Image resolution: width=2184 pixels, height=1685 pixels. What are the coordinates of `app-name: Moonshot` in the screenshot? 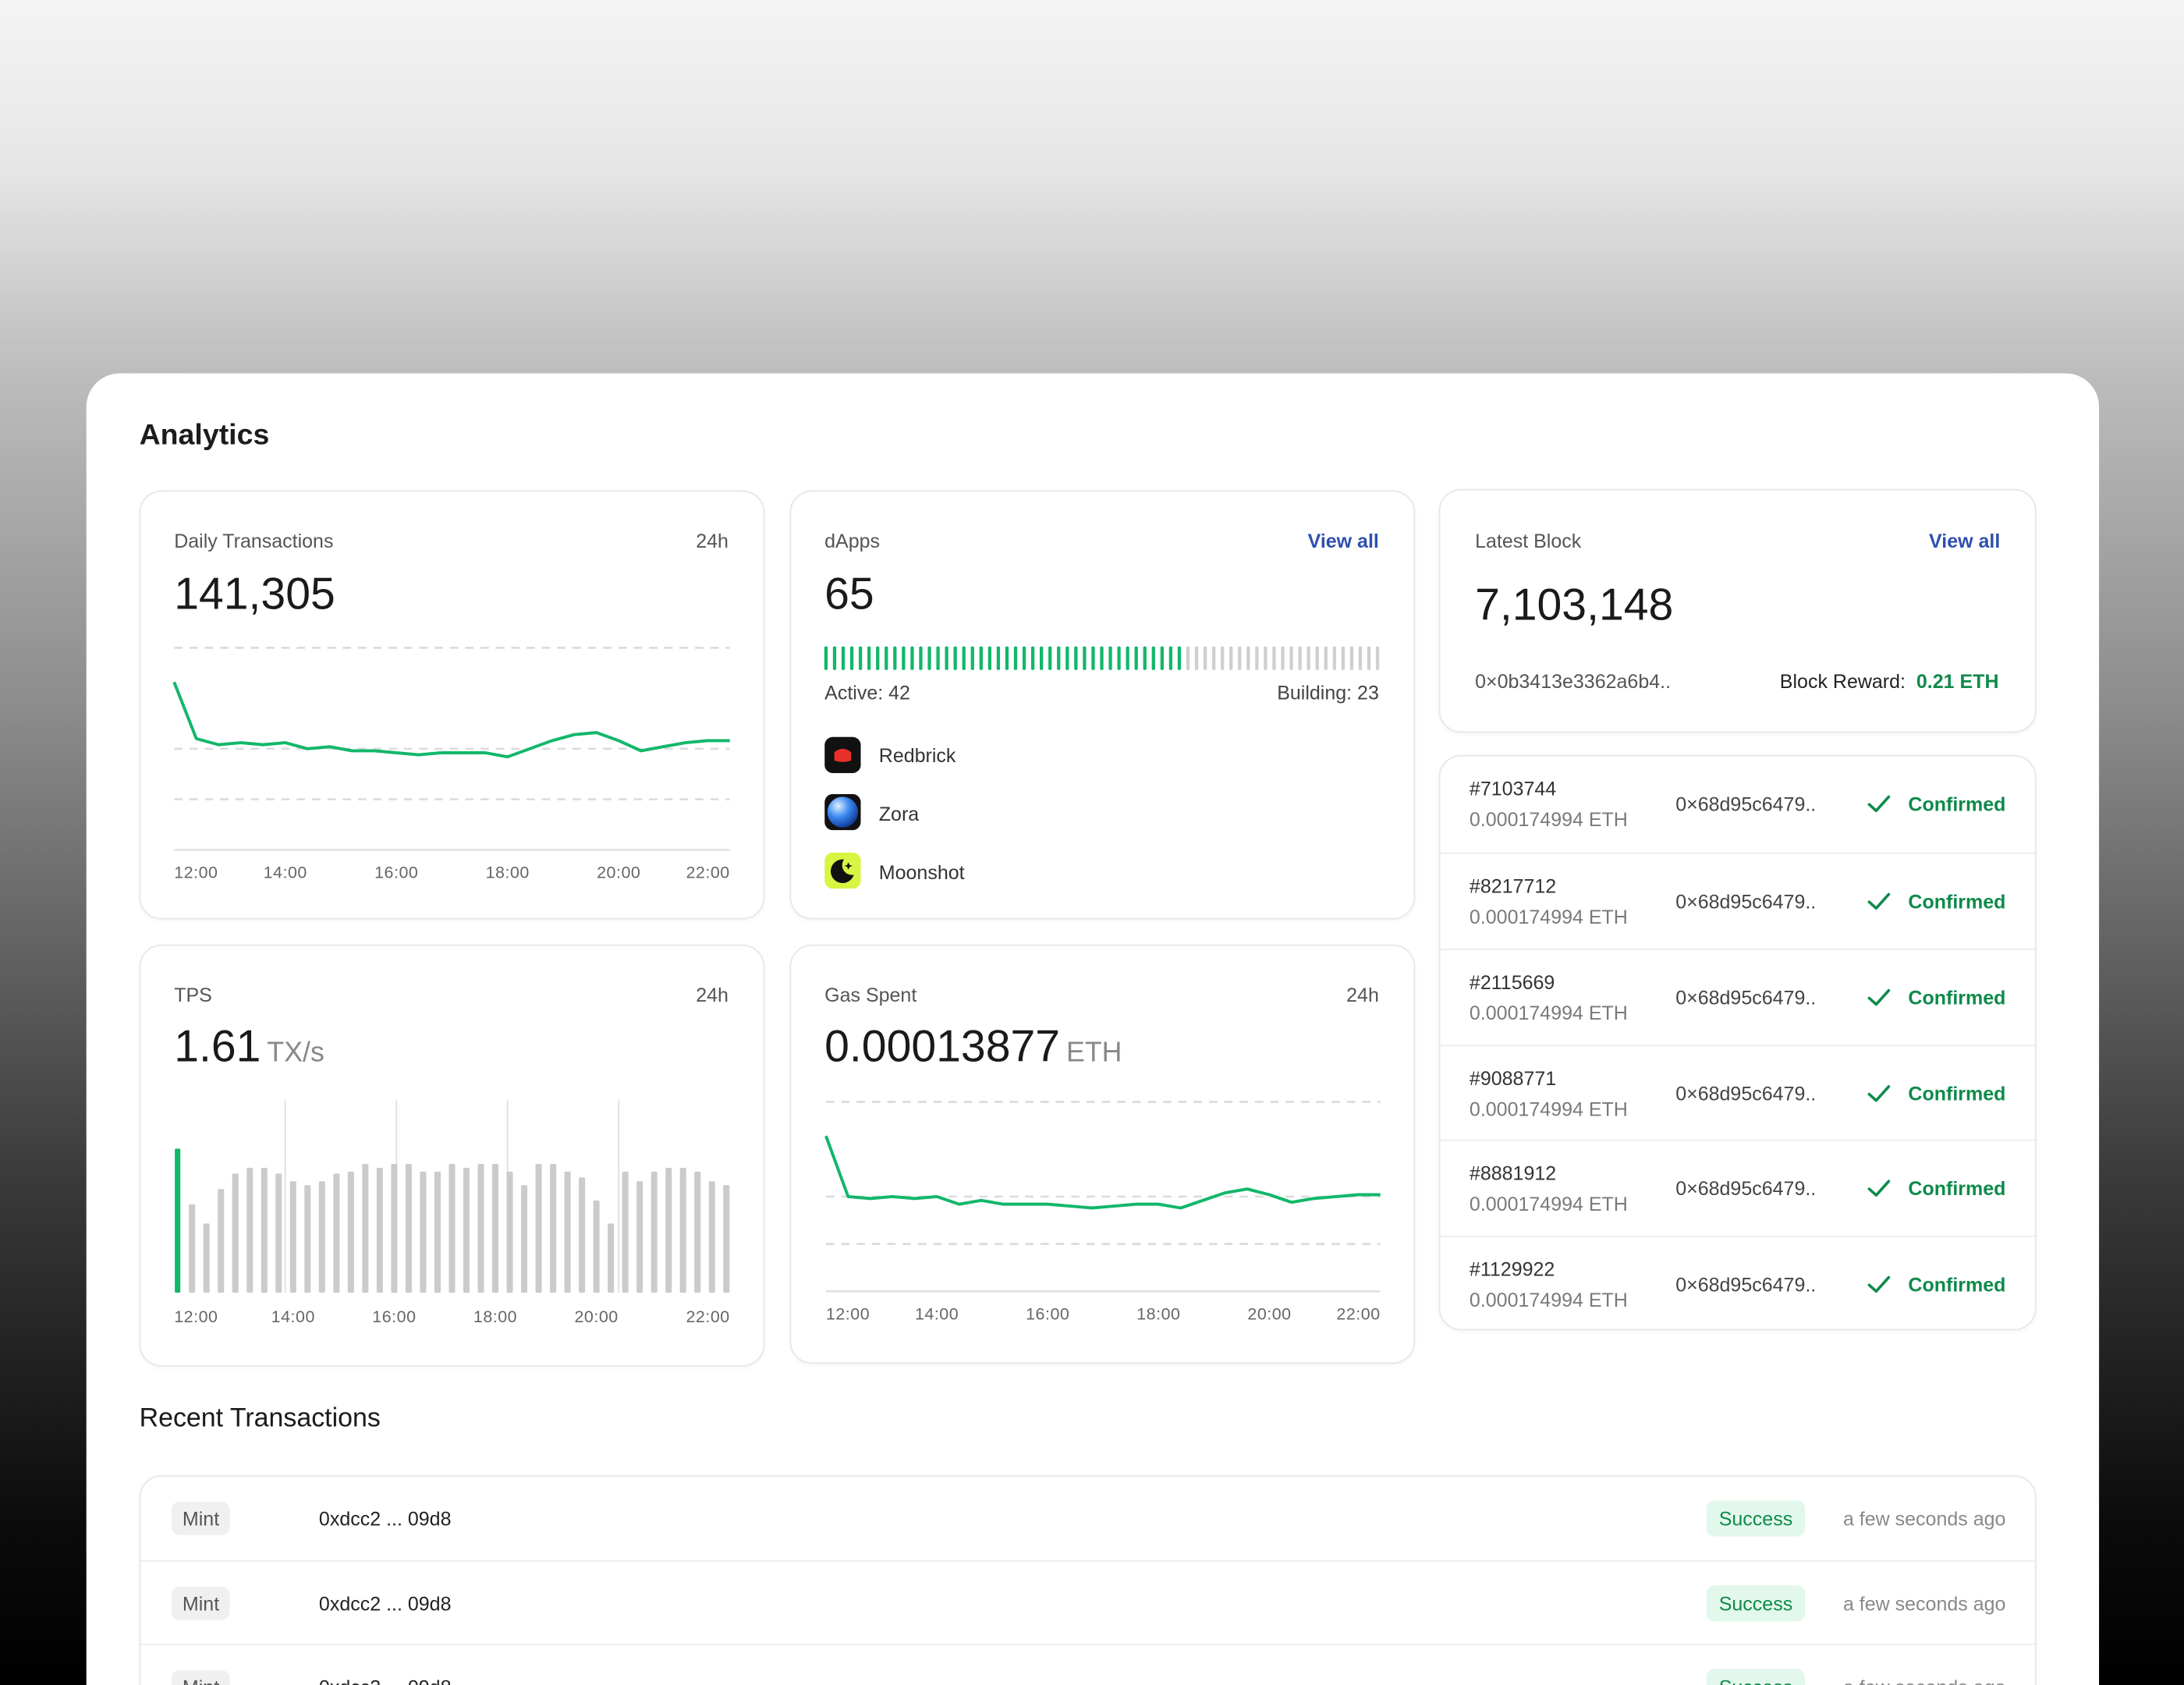 It's located at (922, 872).